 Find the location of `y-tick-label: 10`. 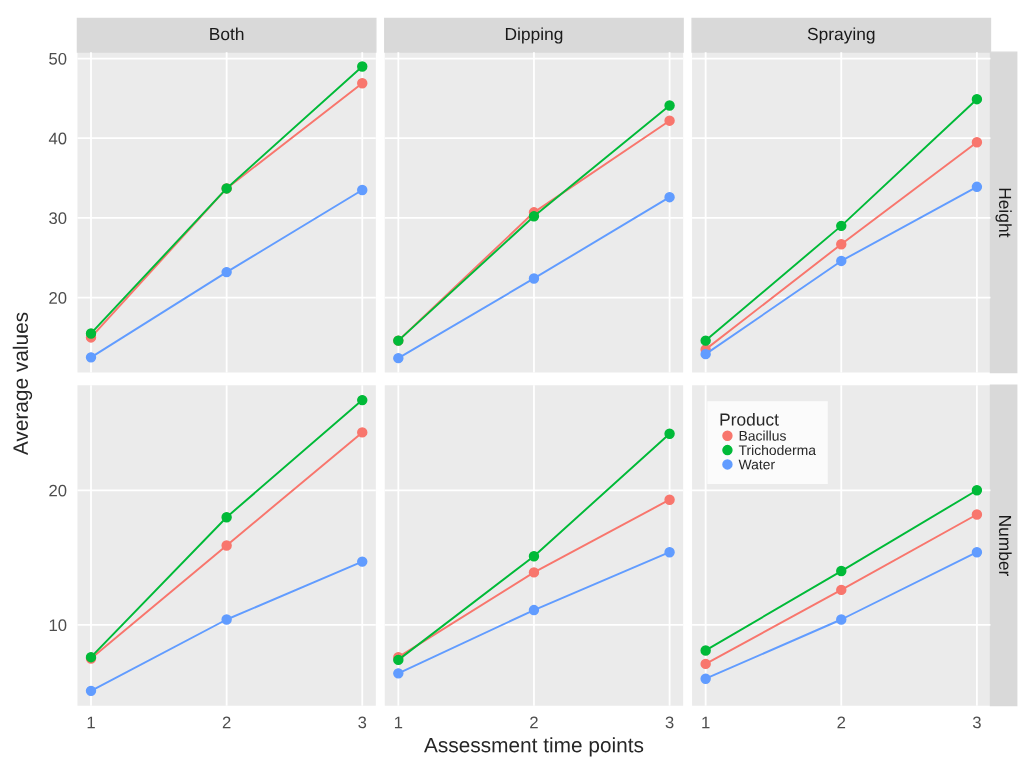

y-tick-label: 10 is located at coordinates (58, 625).